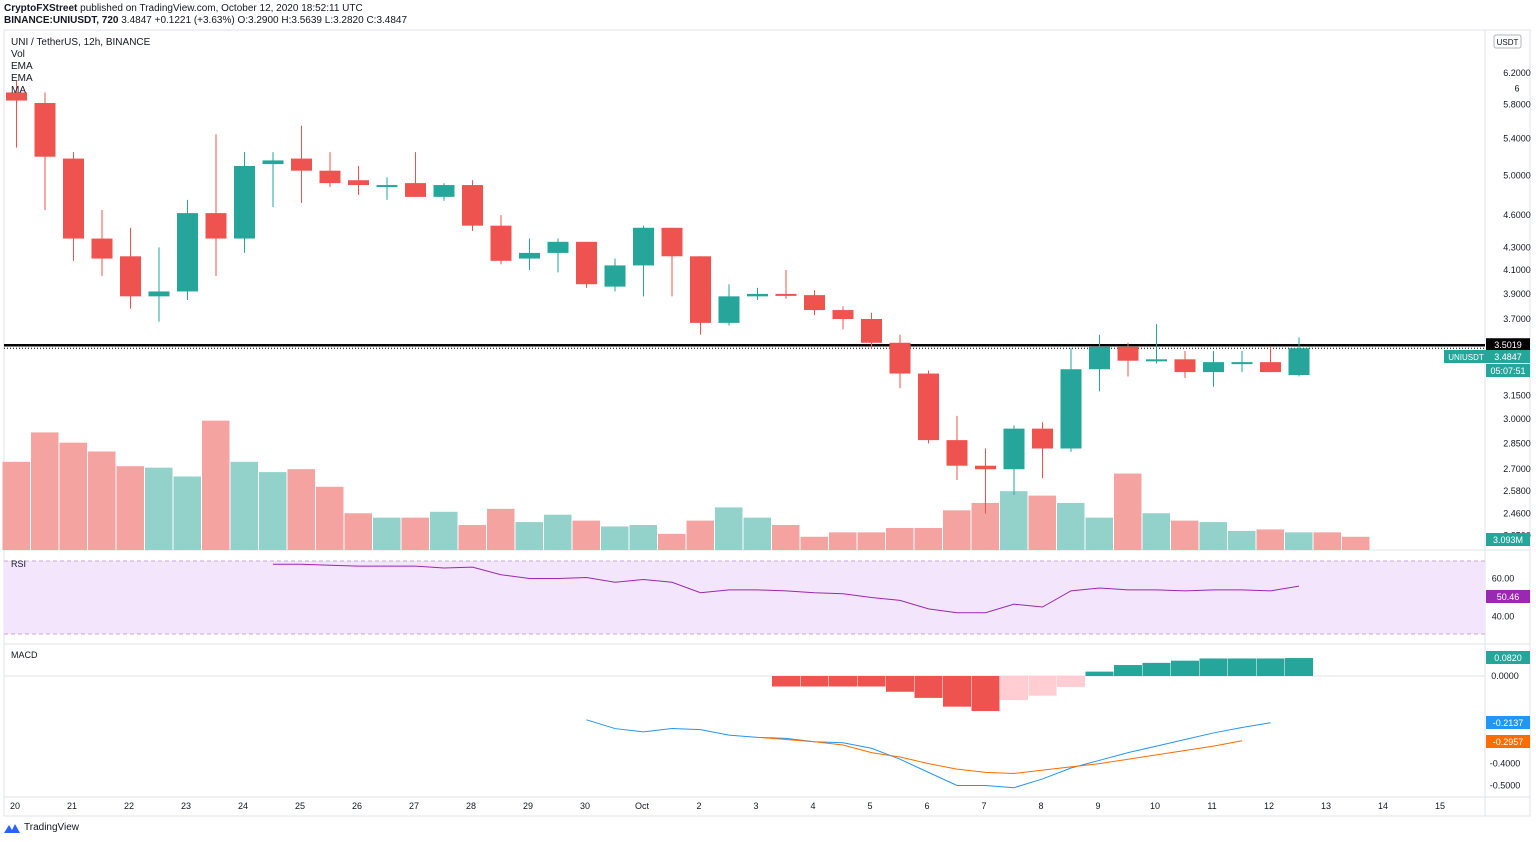 The width and height of the screenshot is (1536, 842). What do you see at coordinates (1517, 514) in the screenshot?
I see `price-tick-label: 2.4600` at bounding box center [1517, 514].